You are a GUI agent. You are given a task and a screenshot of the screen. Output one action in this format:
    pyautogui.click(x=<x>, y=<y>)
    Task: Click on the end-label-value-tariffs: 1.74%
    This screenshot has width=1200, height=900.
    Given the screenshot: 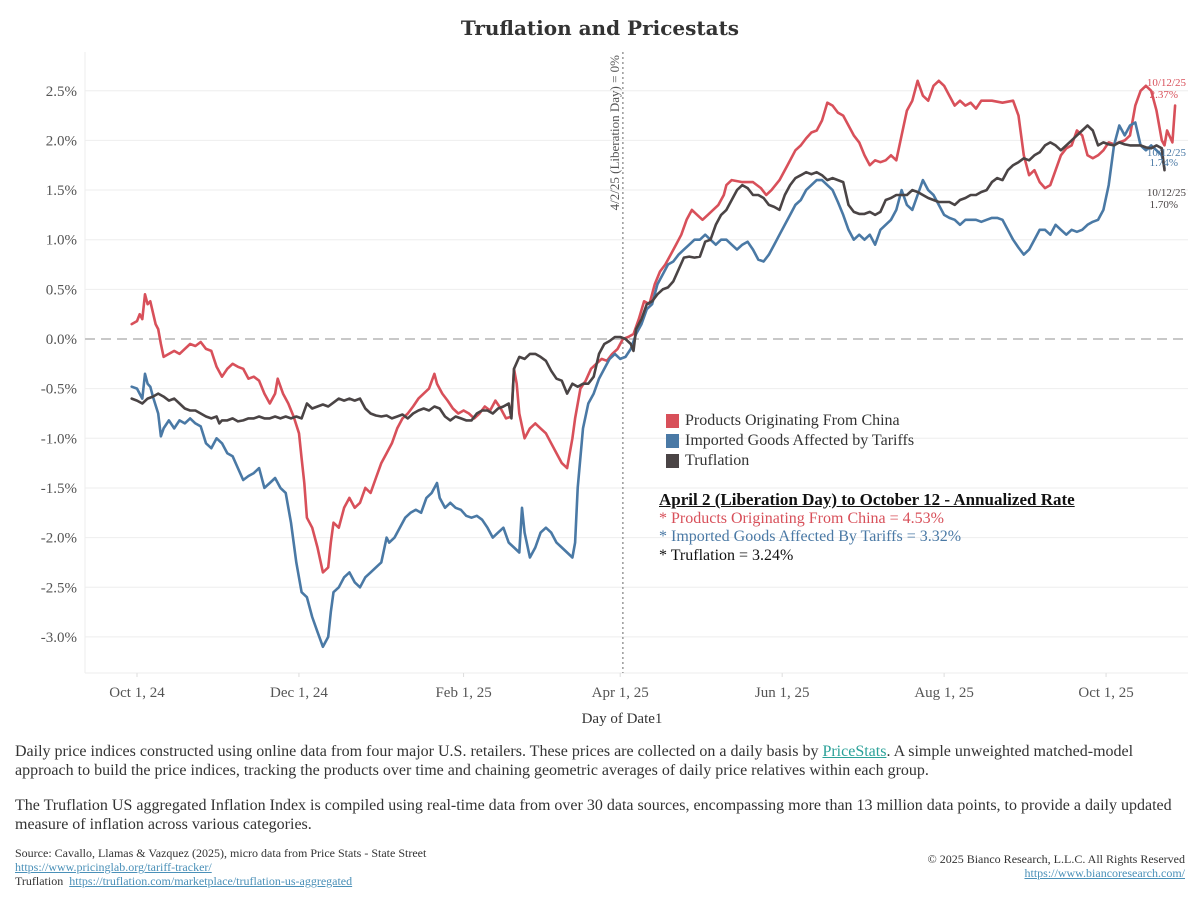 What is the action you would take?
    pyautogui.click(x=1164, y=163)
    